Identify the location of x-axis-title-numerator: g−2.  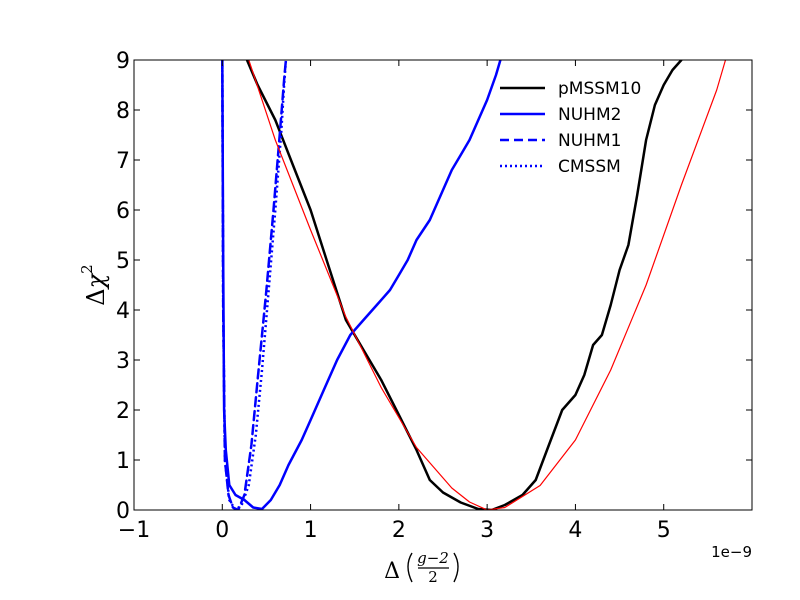
(433, 558).